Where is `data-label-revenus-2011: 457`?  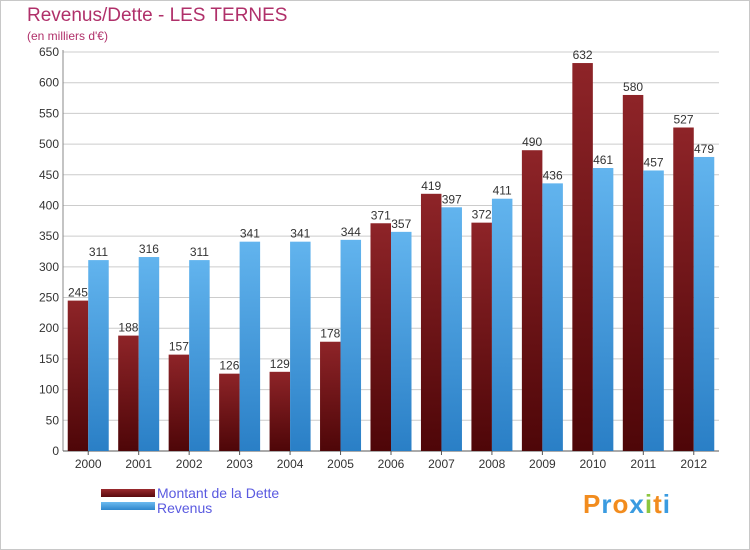 data-label-revenus-2011: 457 is located at coordinates (654, 162).